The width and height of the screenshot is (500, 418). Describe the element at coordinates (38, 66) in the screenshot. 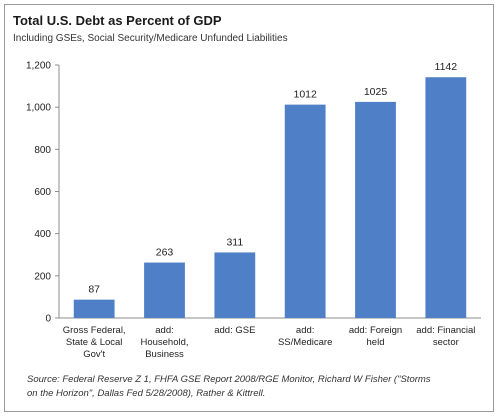

I see `y-tick-label: 1,200` at that location.